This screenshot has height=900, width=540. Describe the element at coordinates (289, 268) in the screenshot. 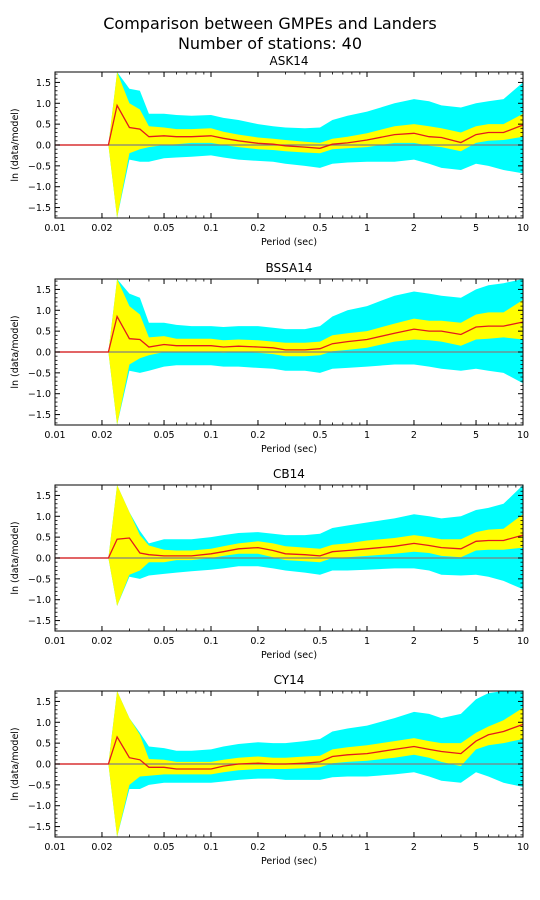

I see `panel-title: BSSA14` at that location.